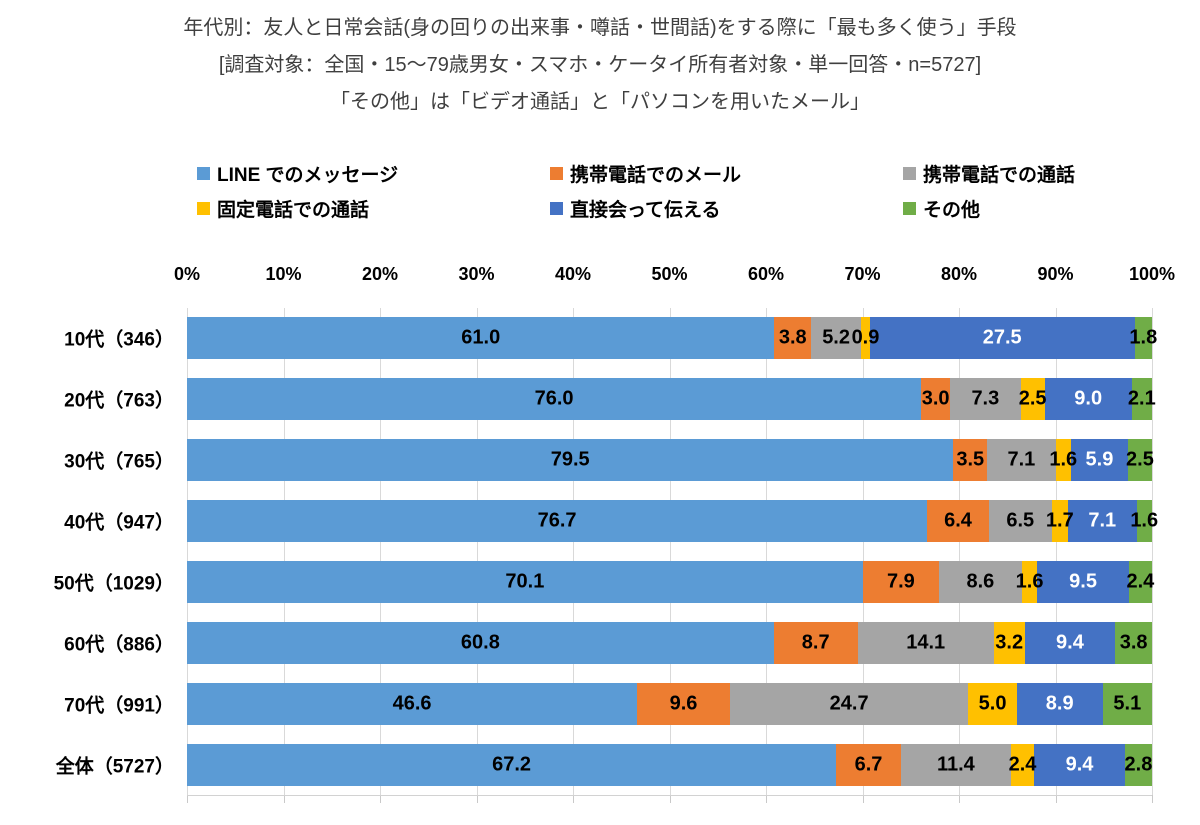 This screenshot has height=825, width=1200. What do you see at coordinates (1070, 642) in the screenshot?
I see `bar-segment-label: 9.4` at bounding box center [1070, 642].